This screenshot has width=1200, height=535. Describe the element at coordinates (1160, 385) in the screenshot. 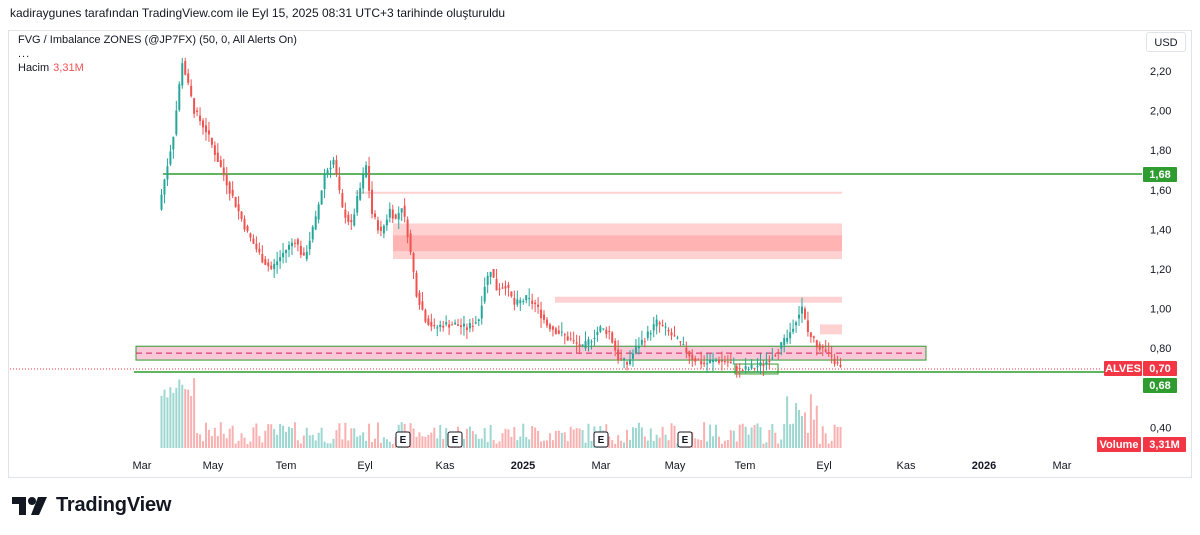

I see `level-price-tag: 0,68` at that location.